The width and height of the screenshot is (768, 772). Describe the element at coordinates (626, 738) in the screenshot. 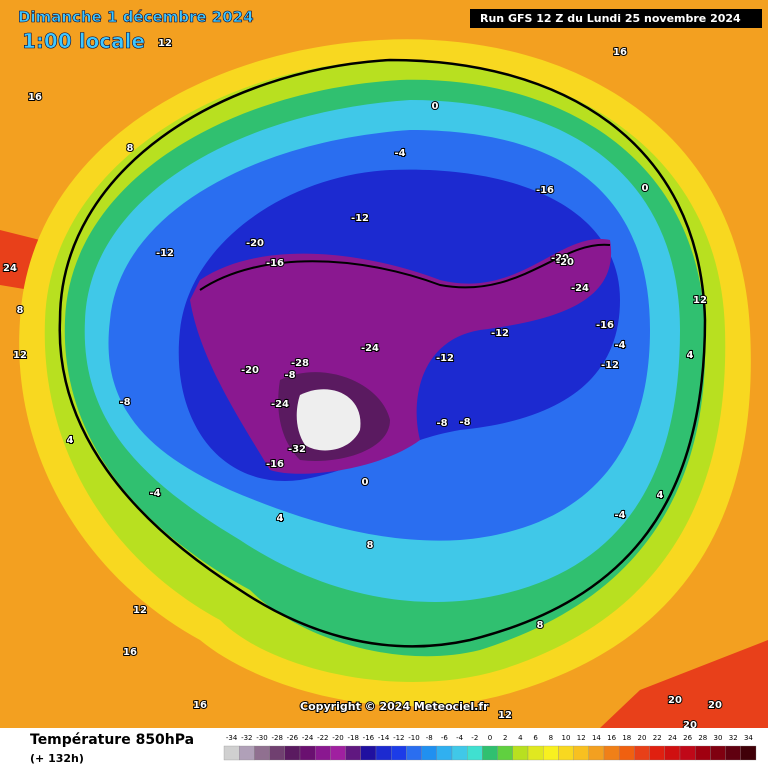

I see `scale-label: 18` at that location.